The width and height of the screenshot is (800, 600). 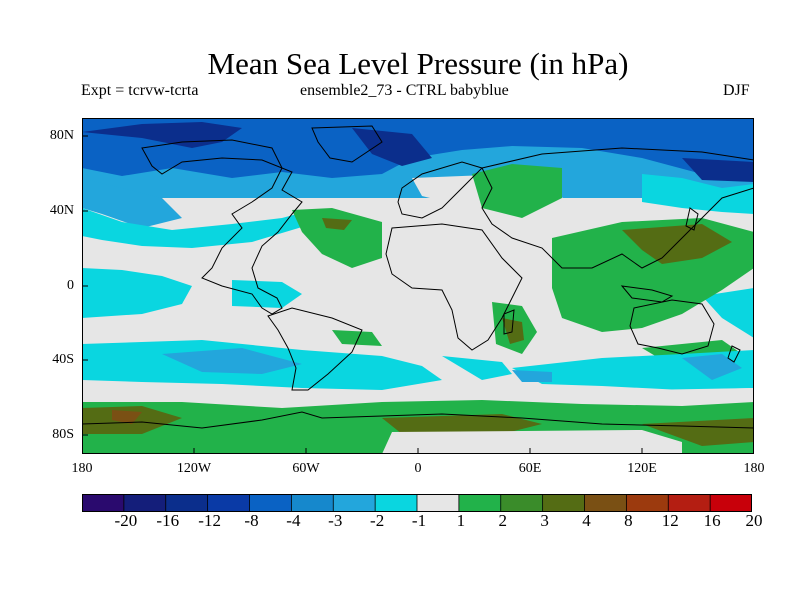 I want to click on coast-madagascar, so click(x=509, y=322).